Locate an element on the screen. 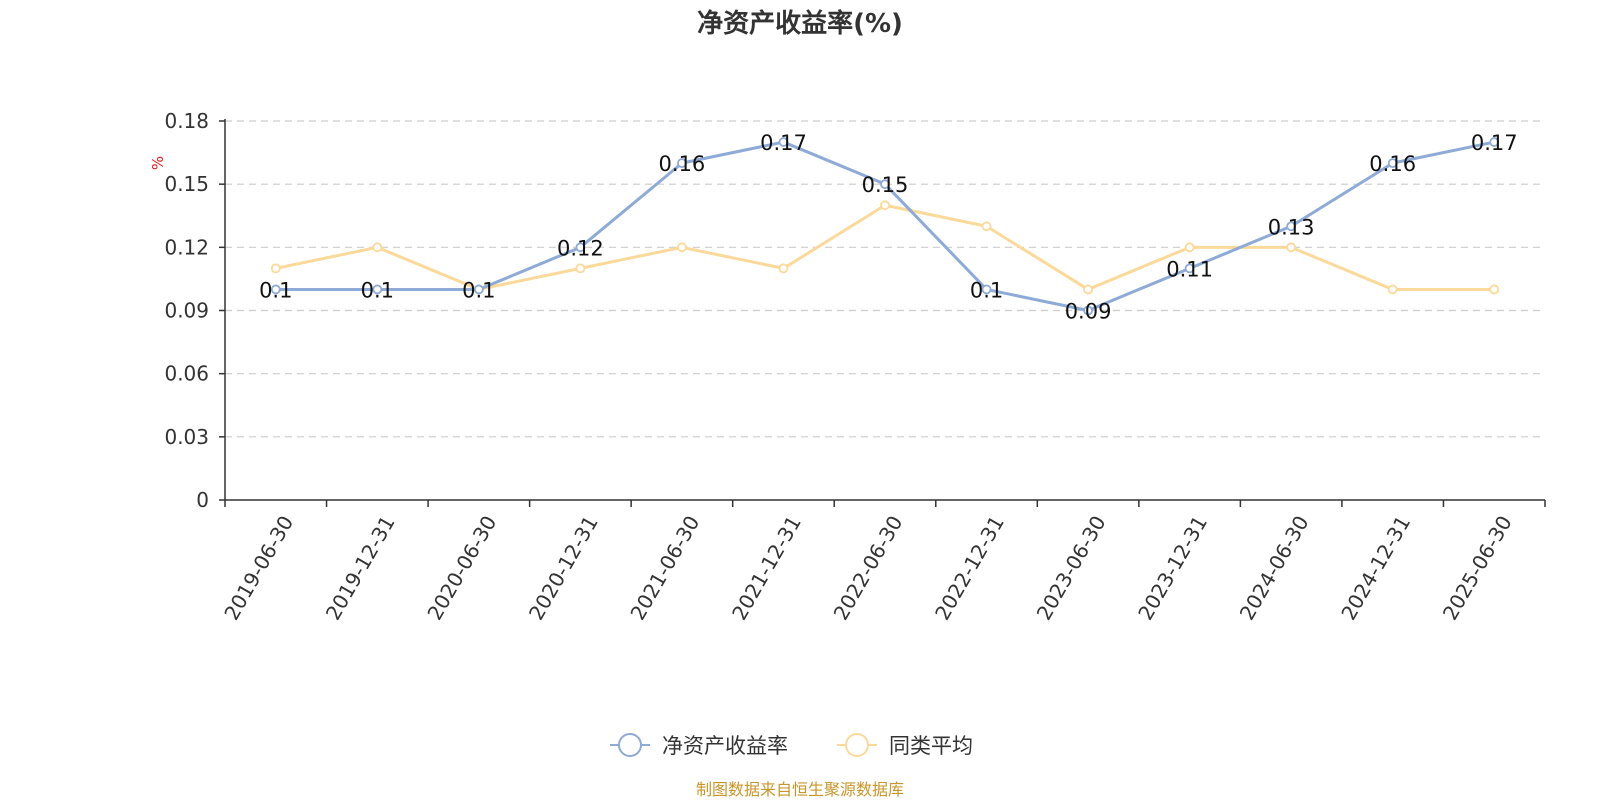 The image size is (1600, 800). data-label: 0.12 is located at coordinates (580, 248).